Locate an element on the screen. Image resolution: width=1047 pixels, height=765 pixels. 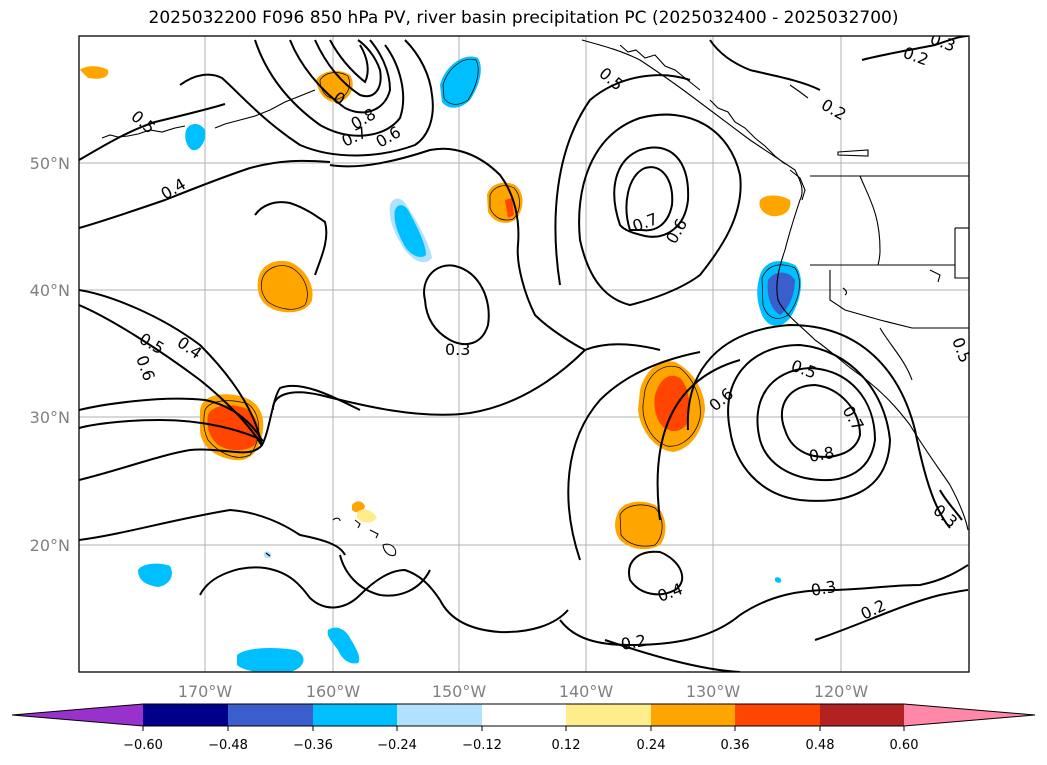
colorbar-tick-label: 0.24 is located at coordinates (651, 745).